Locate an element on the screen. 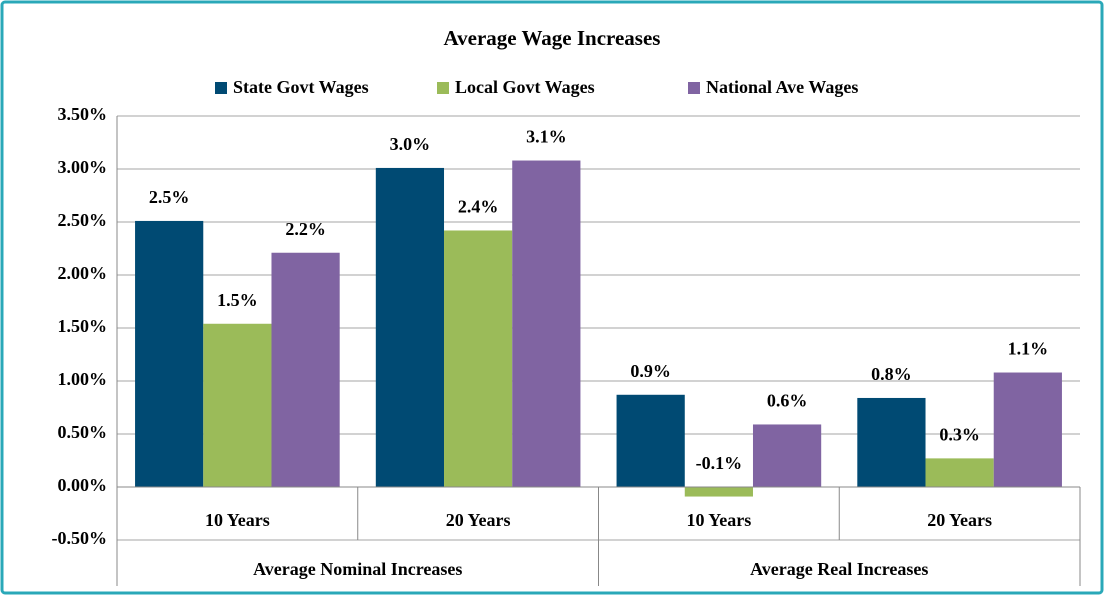 This screenshot has height=596, width=1105. data-label: -0.1% is located at coordinates (719, 463).